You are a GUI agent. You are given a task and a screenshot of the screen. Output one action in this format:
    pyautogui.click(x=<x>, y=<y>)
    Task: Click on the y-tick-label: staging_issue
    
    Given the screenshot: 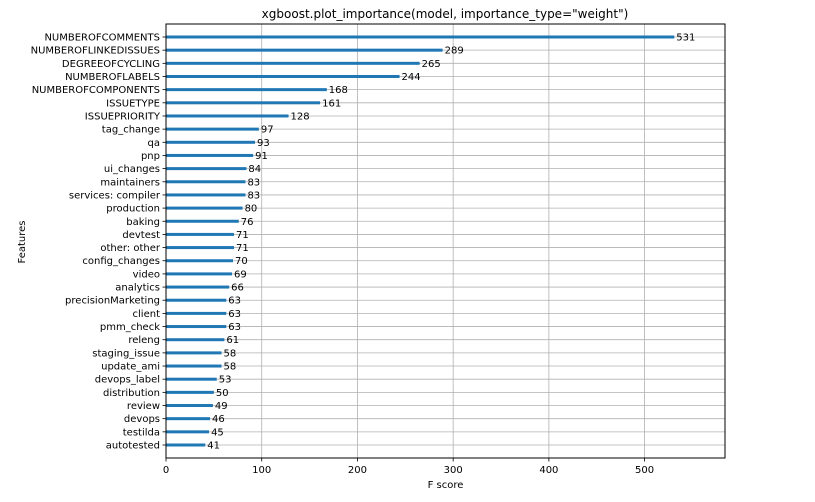 What is the action you would take?
    pyautogui.click(x=126, y=353)
    